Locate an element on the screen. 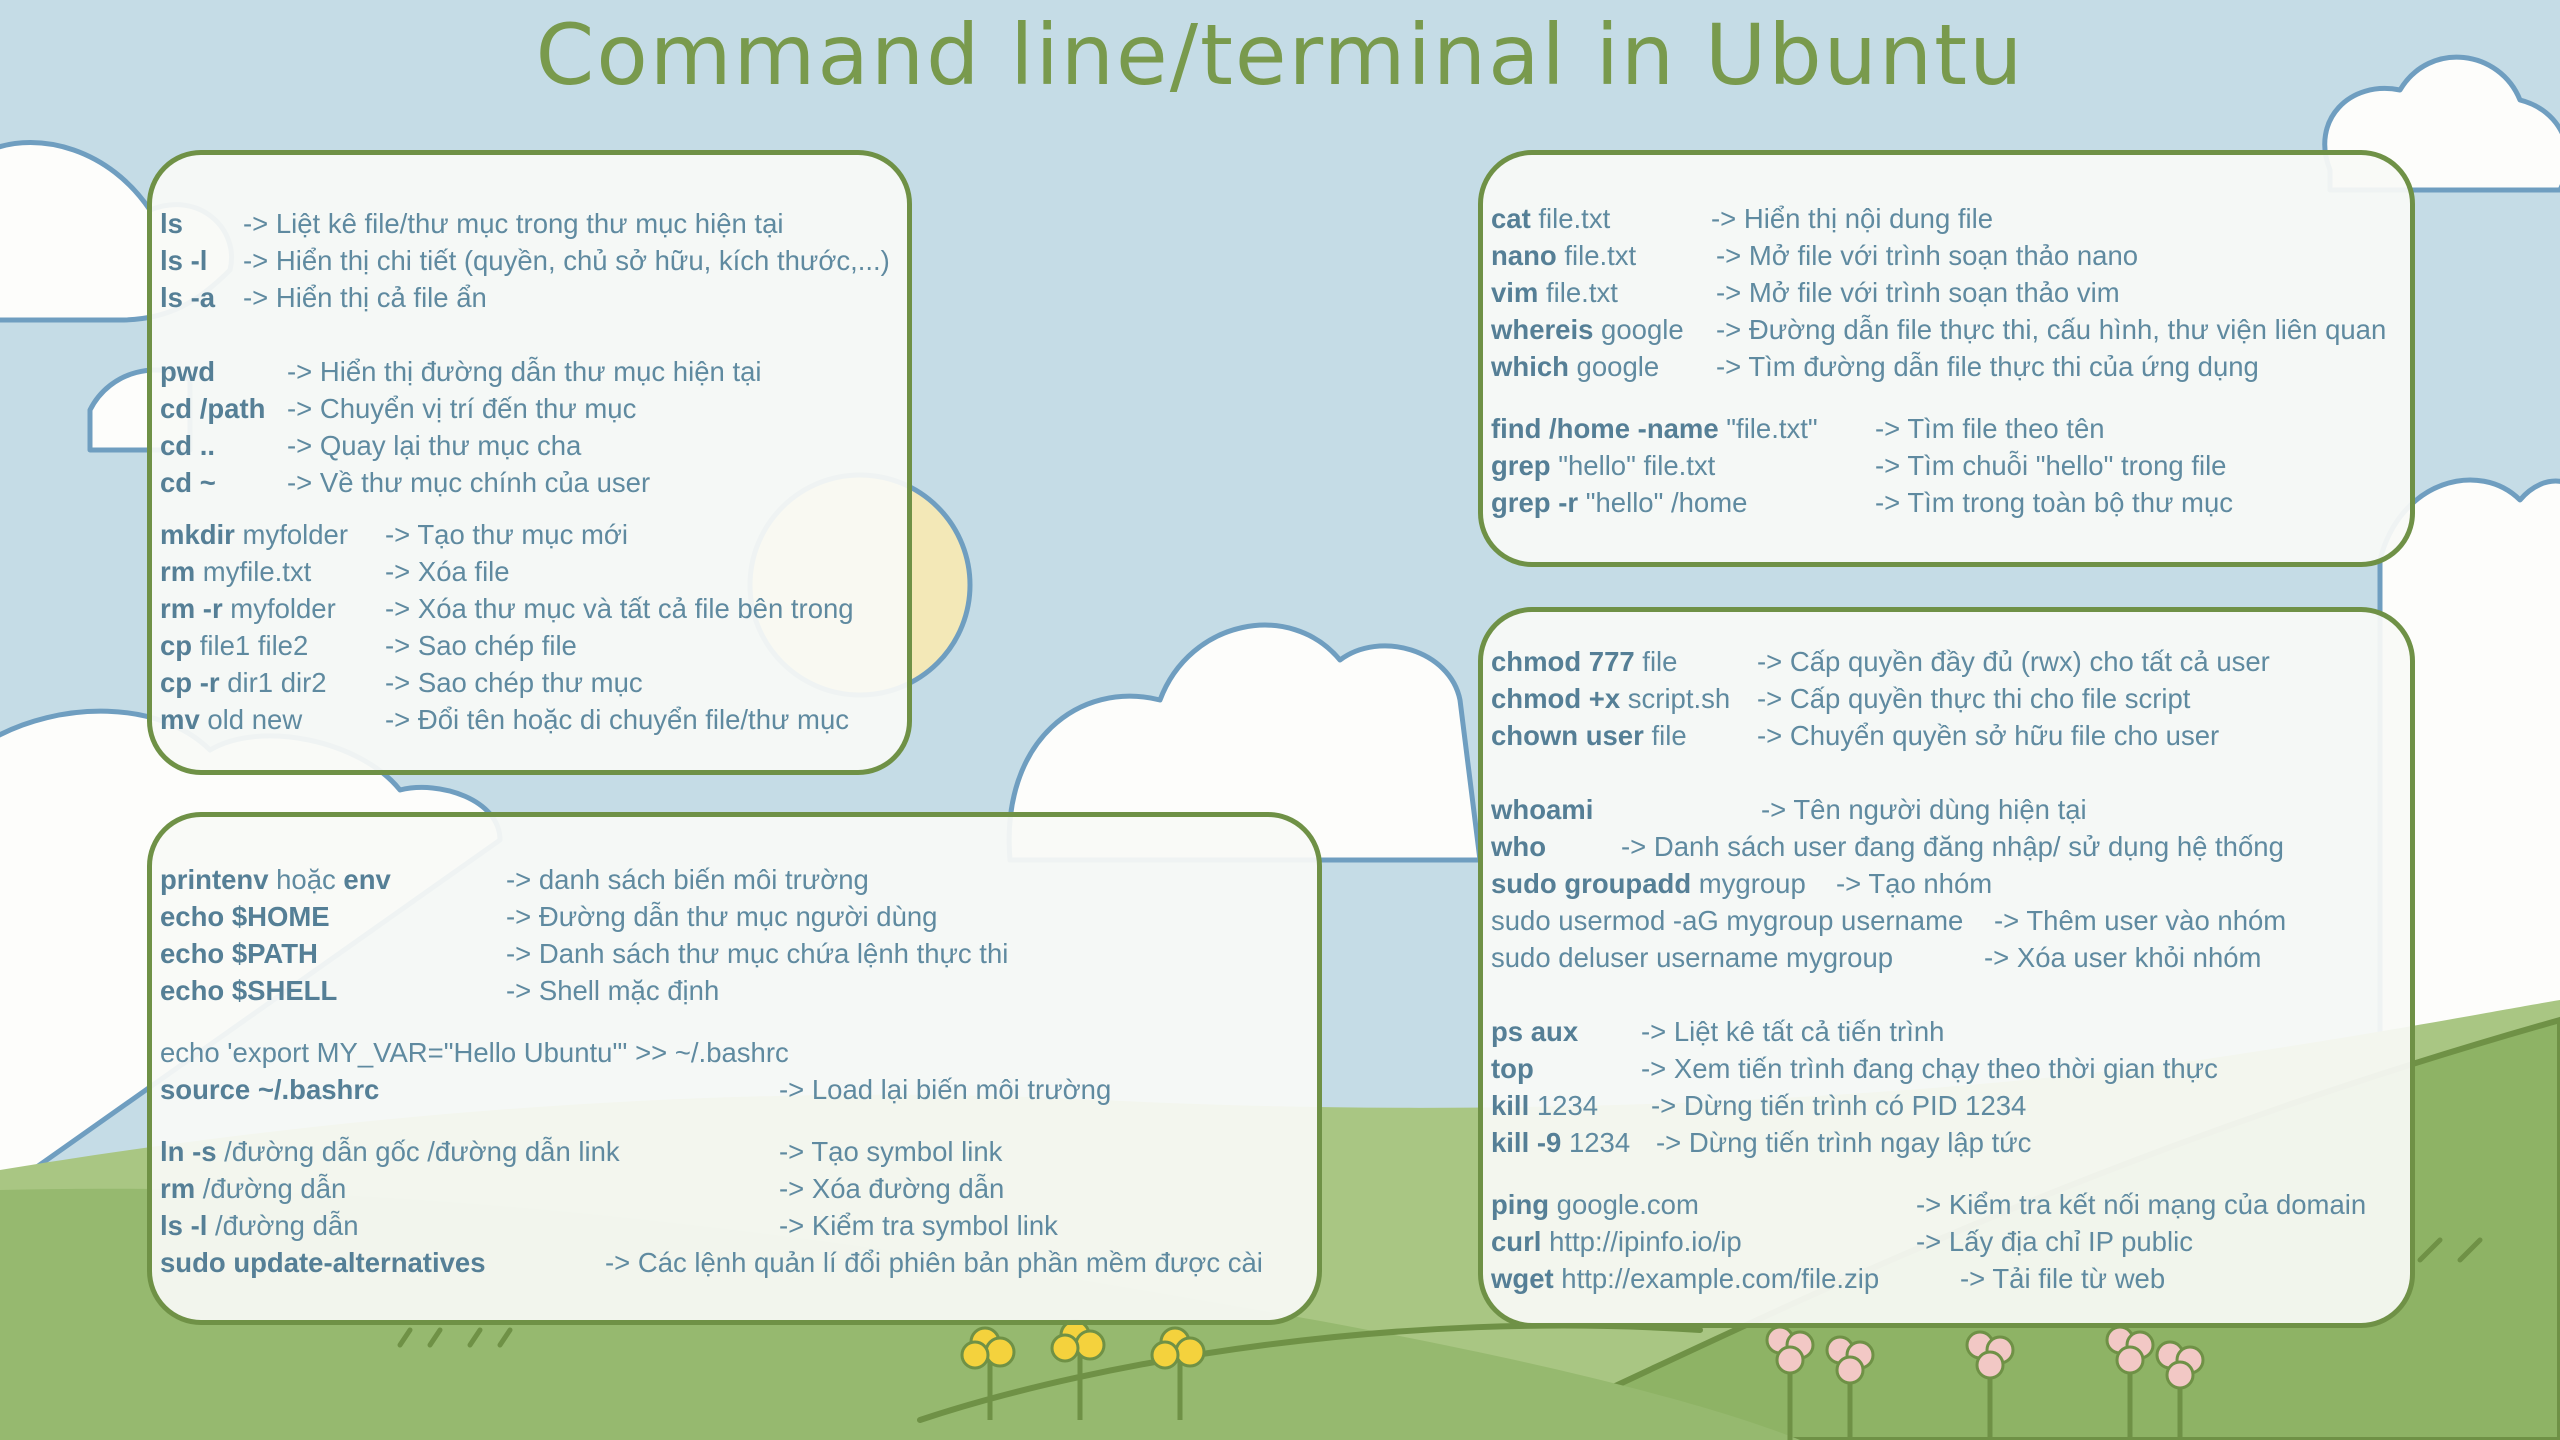 This screenshot has width=2560, height=1440. command-row: ls -l /đường dẫn -> Kiểm tra symbol link is located at coordinates (609, 1226).